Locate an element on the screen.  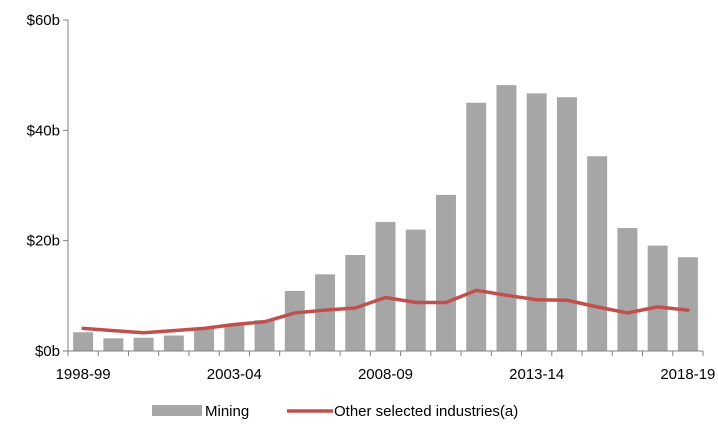
y-tick-label: $20b is located at coordinates (43, 241).